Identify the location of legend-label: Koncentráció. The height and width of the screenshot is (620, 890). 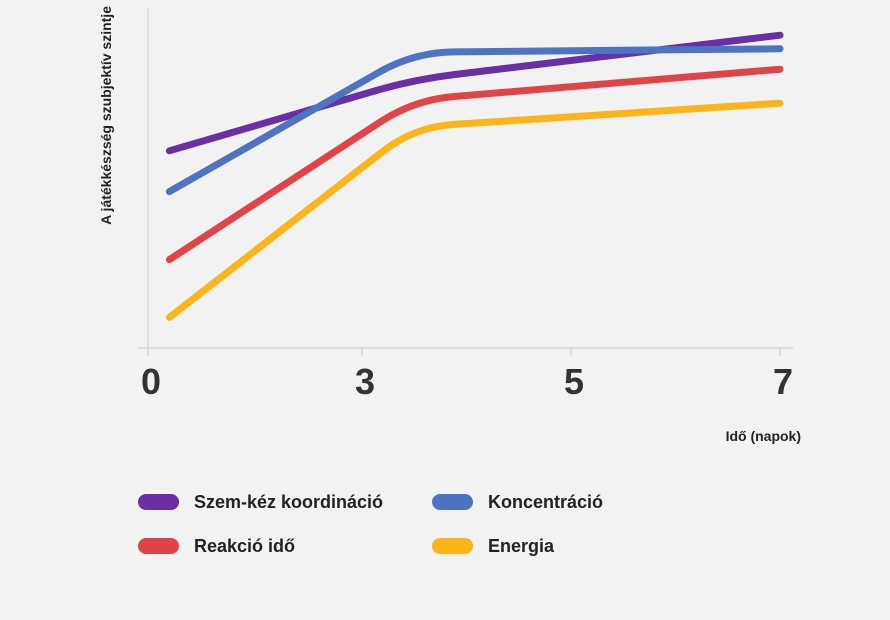
(546, 501).